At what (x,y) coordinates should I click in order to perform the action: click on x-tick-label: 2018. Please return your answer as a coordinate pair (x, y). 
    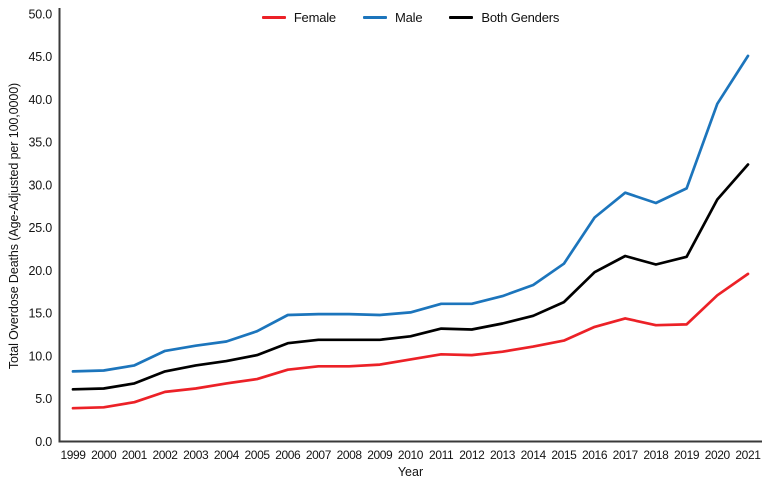
    Looking at the image, I should click on (656, 455).